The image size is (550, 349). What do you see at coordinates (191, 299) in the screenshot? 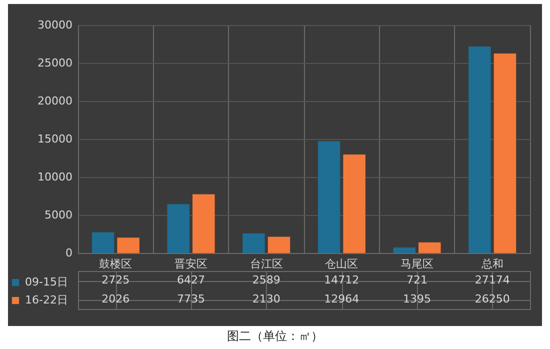
I see `data-label: 7735` at bounding box center [191, 299].